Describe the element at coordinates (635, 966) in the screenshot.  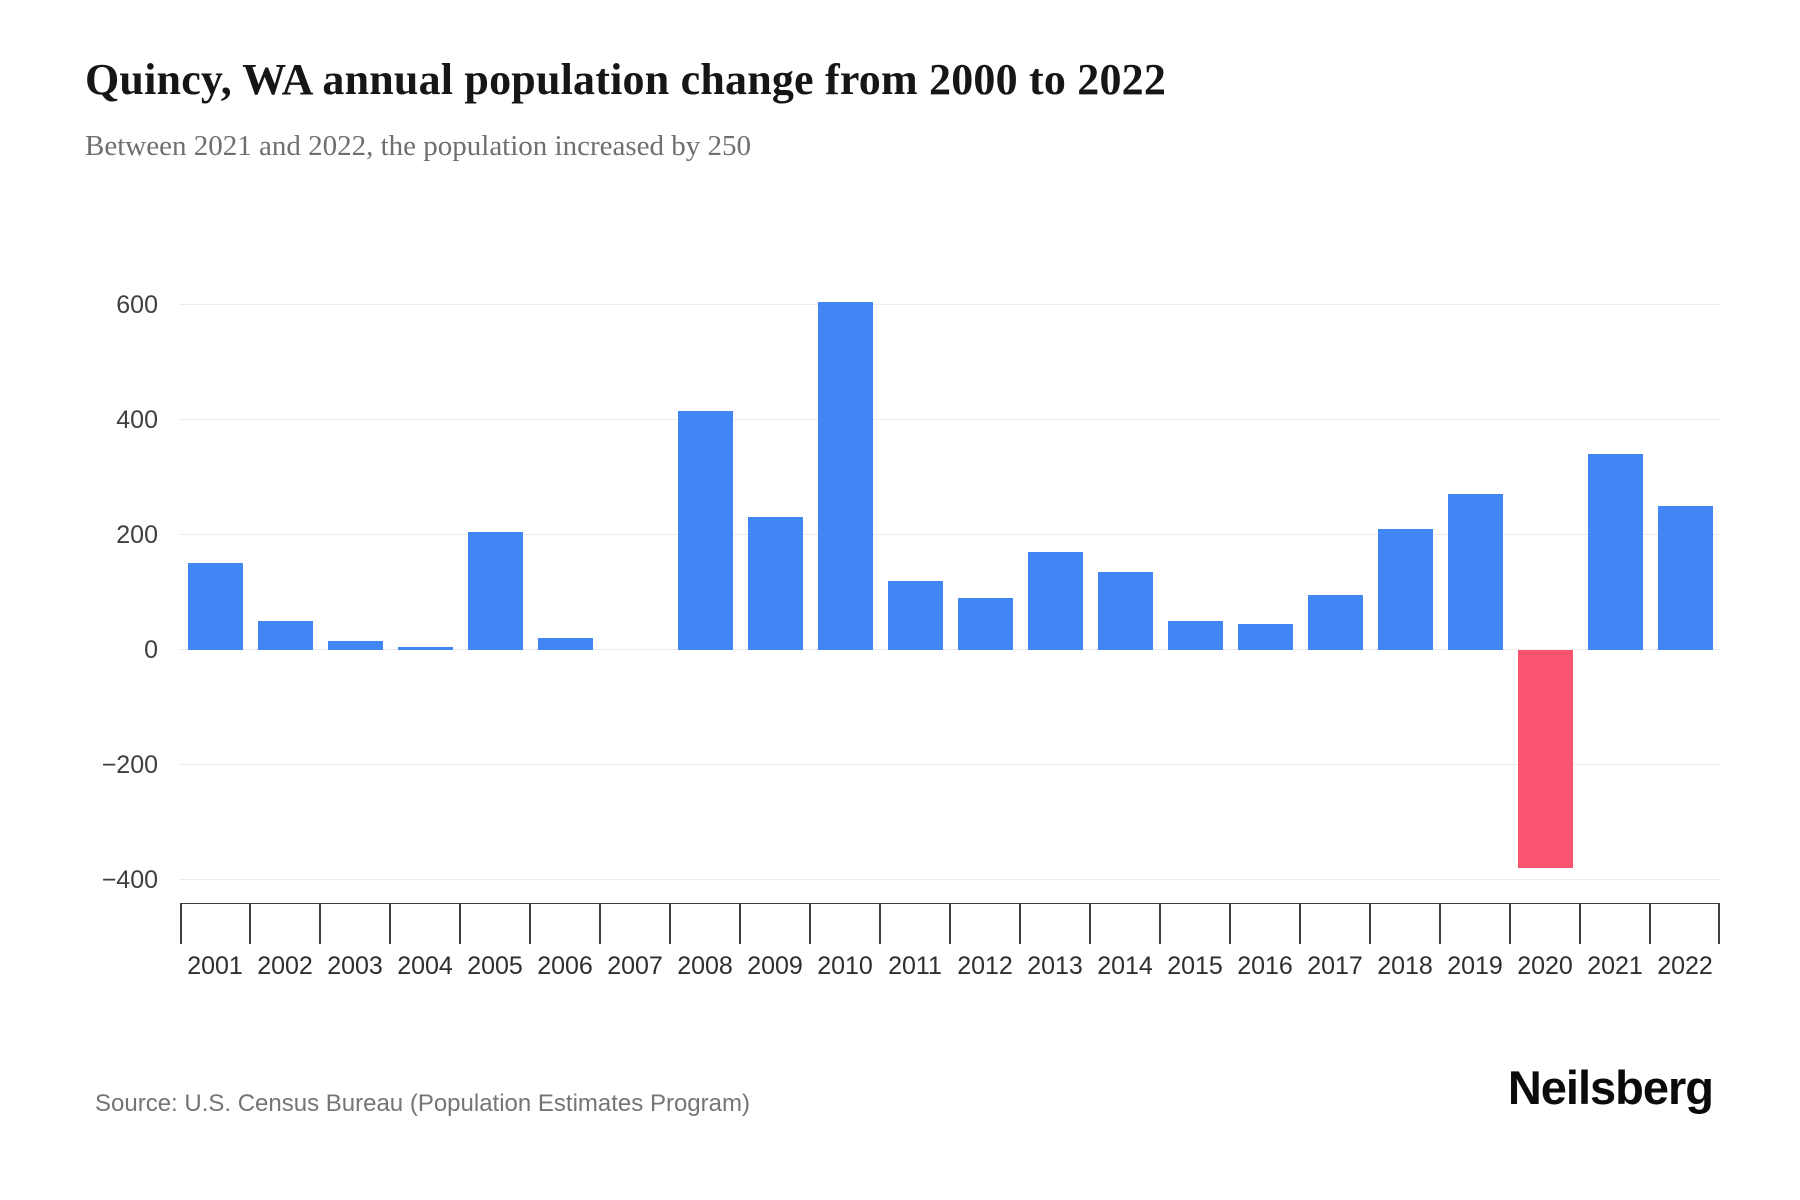
I see `x-axis-label-2007: 2007` at that location.